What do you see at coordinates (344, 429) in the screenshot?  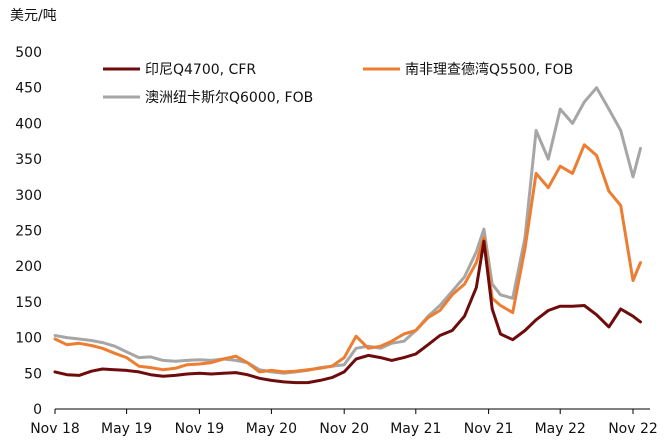 I see `x-tick-label: Nov 20` at bounding box center [344, 429].